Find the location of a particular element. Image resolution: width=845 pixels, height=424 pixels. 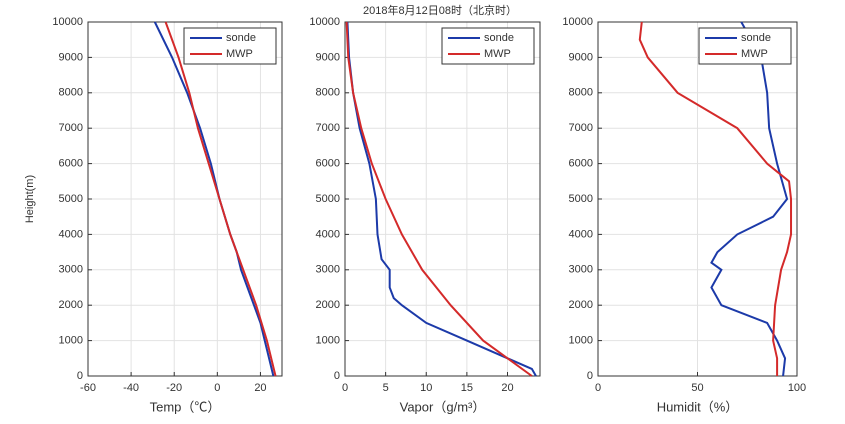

x-tick-label: -40 is located at coordinates (131, 388).